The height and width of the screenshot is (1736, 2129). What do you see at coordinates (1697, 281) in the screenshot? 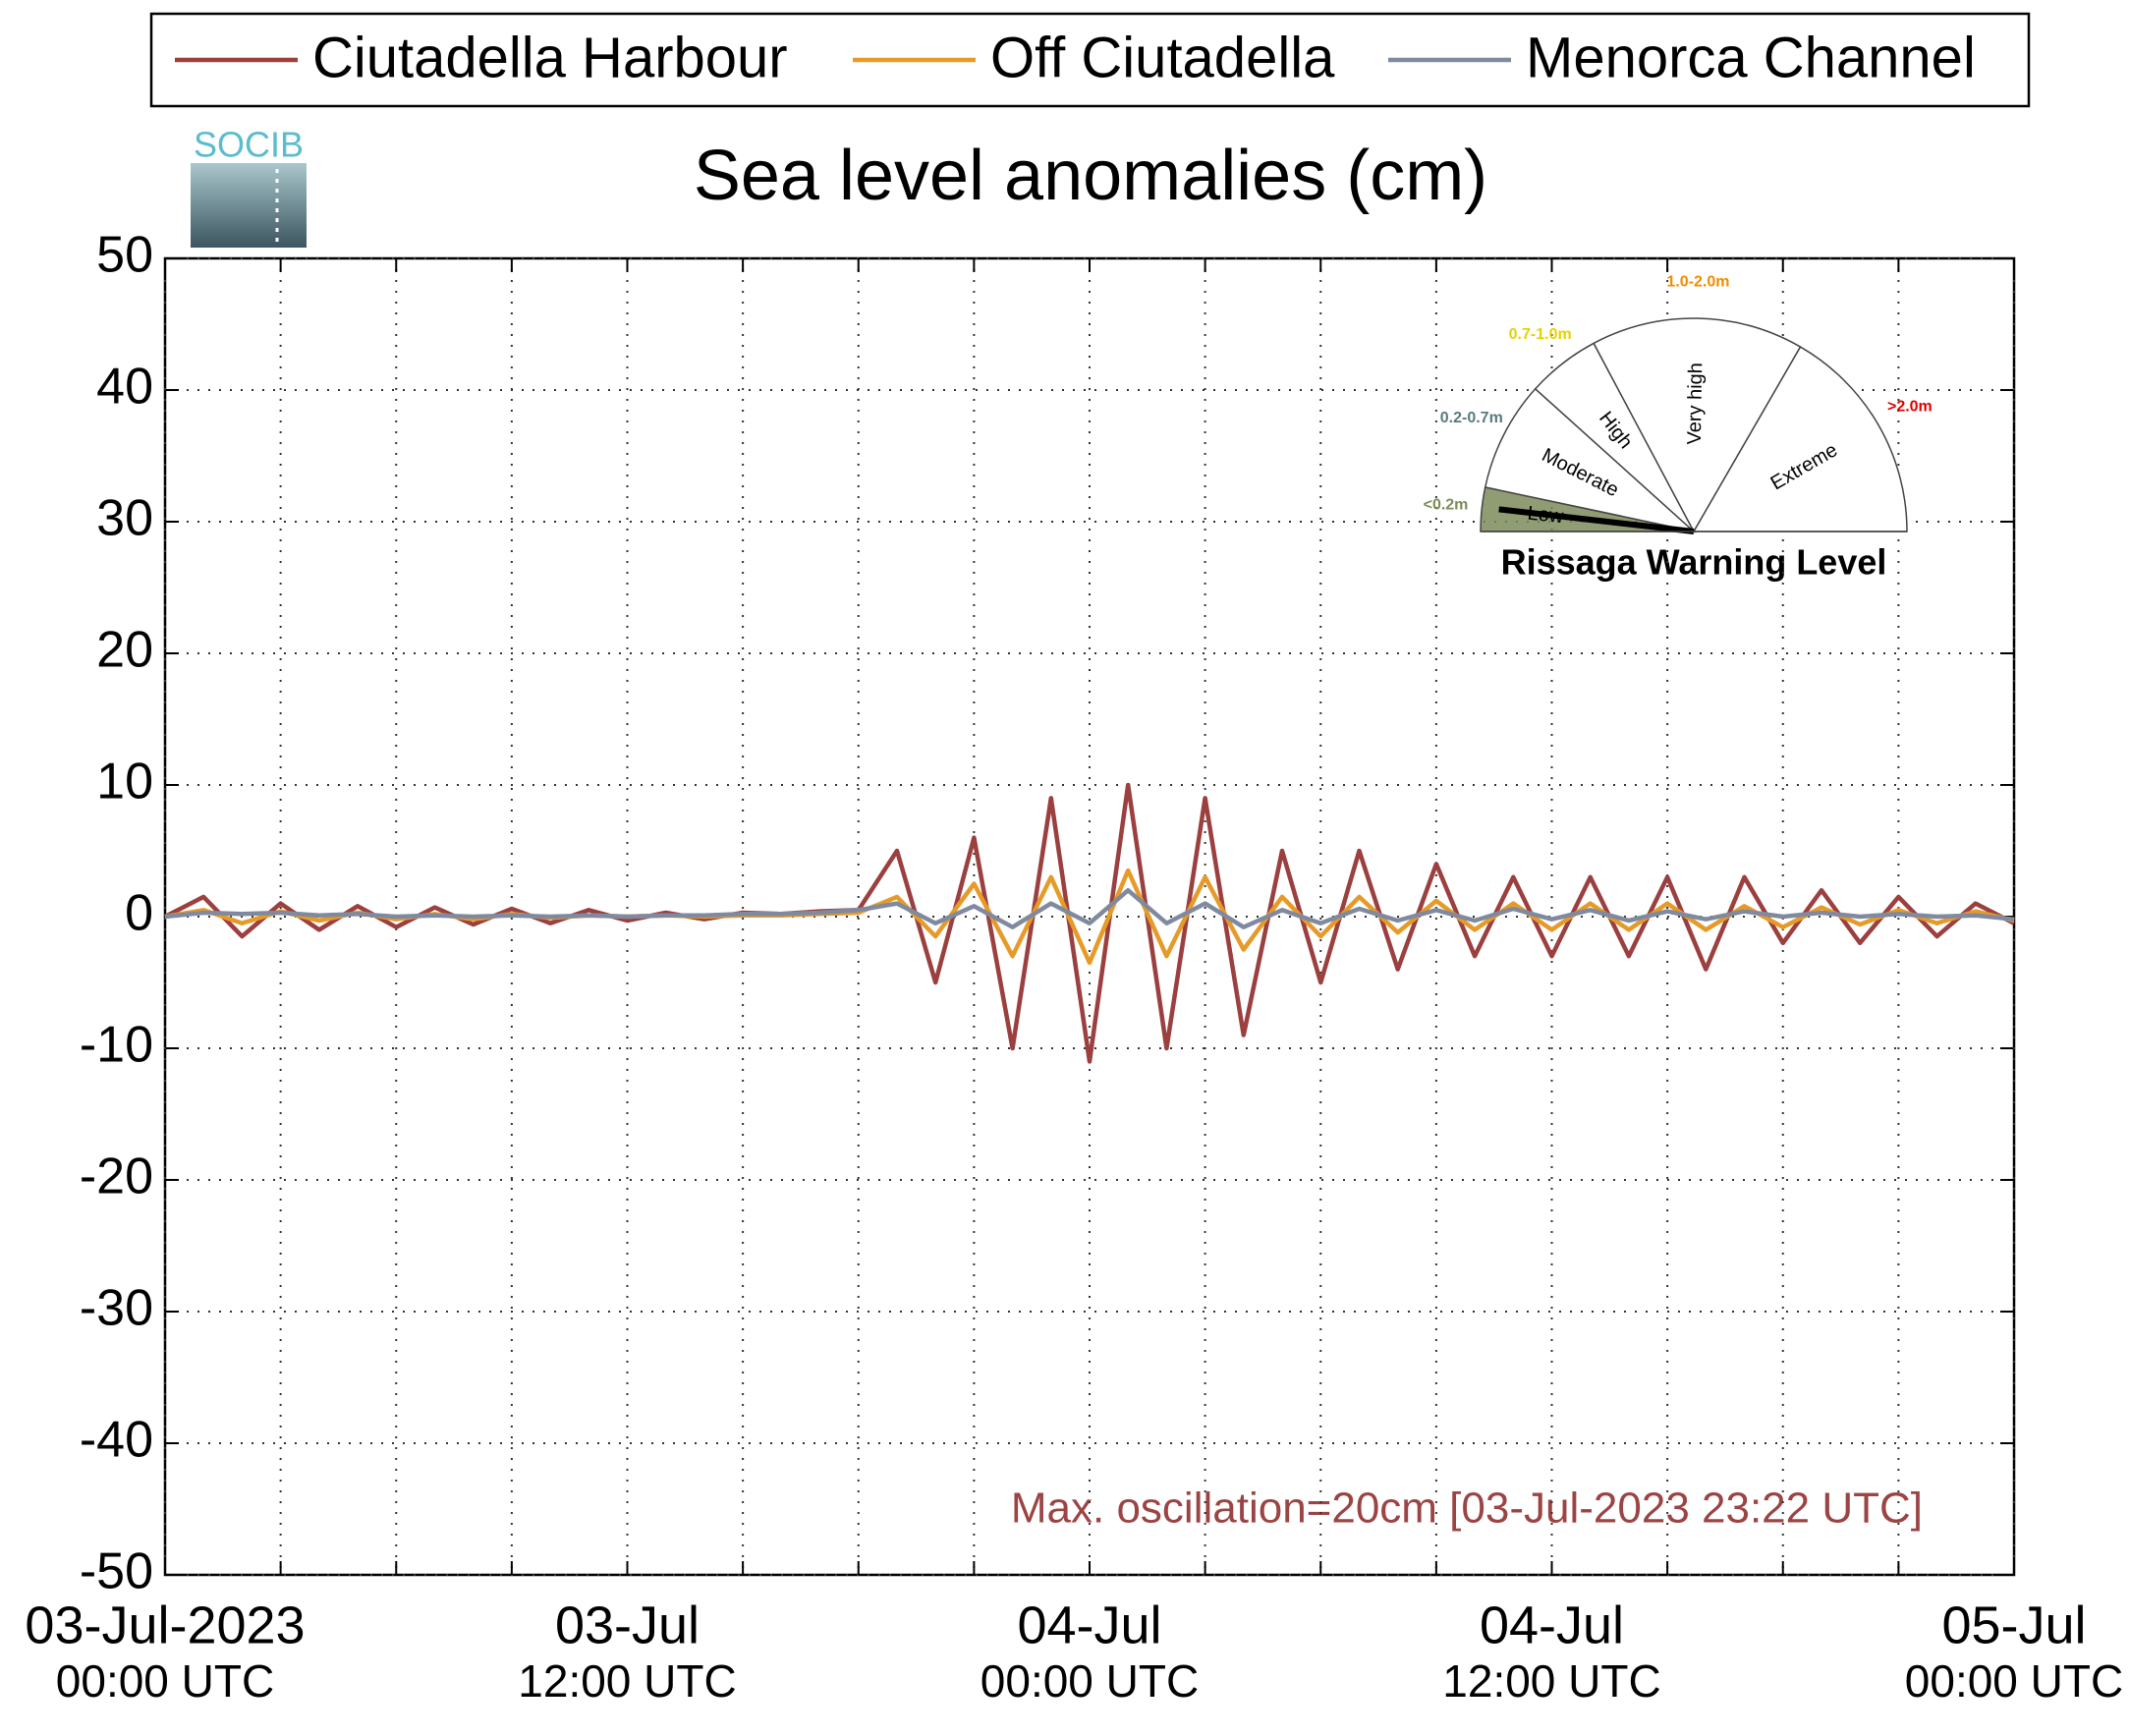
I see `gauge-range-label: 1.0-2.0m` at bounding box center [1697, 281].